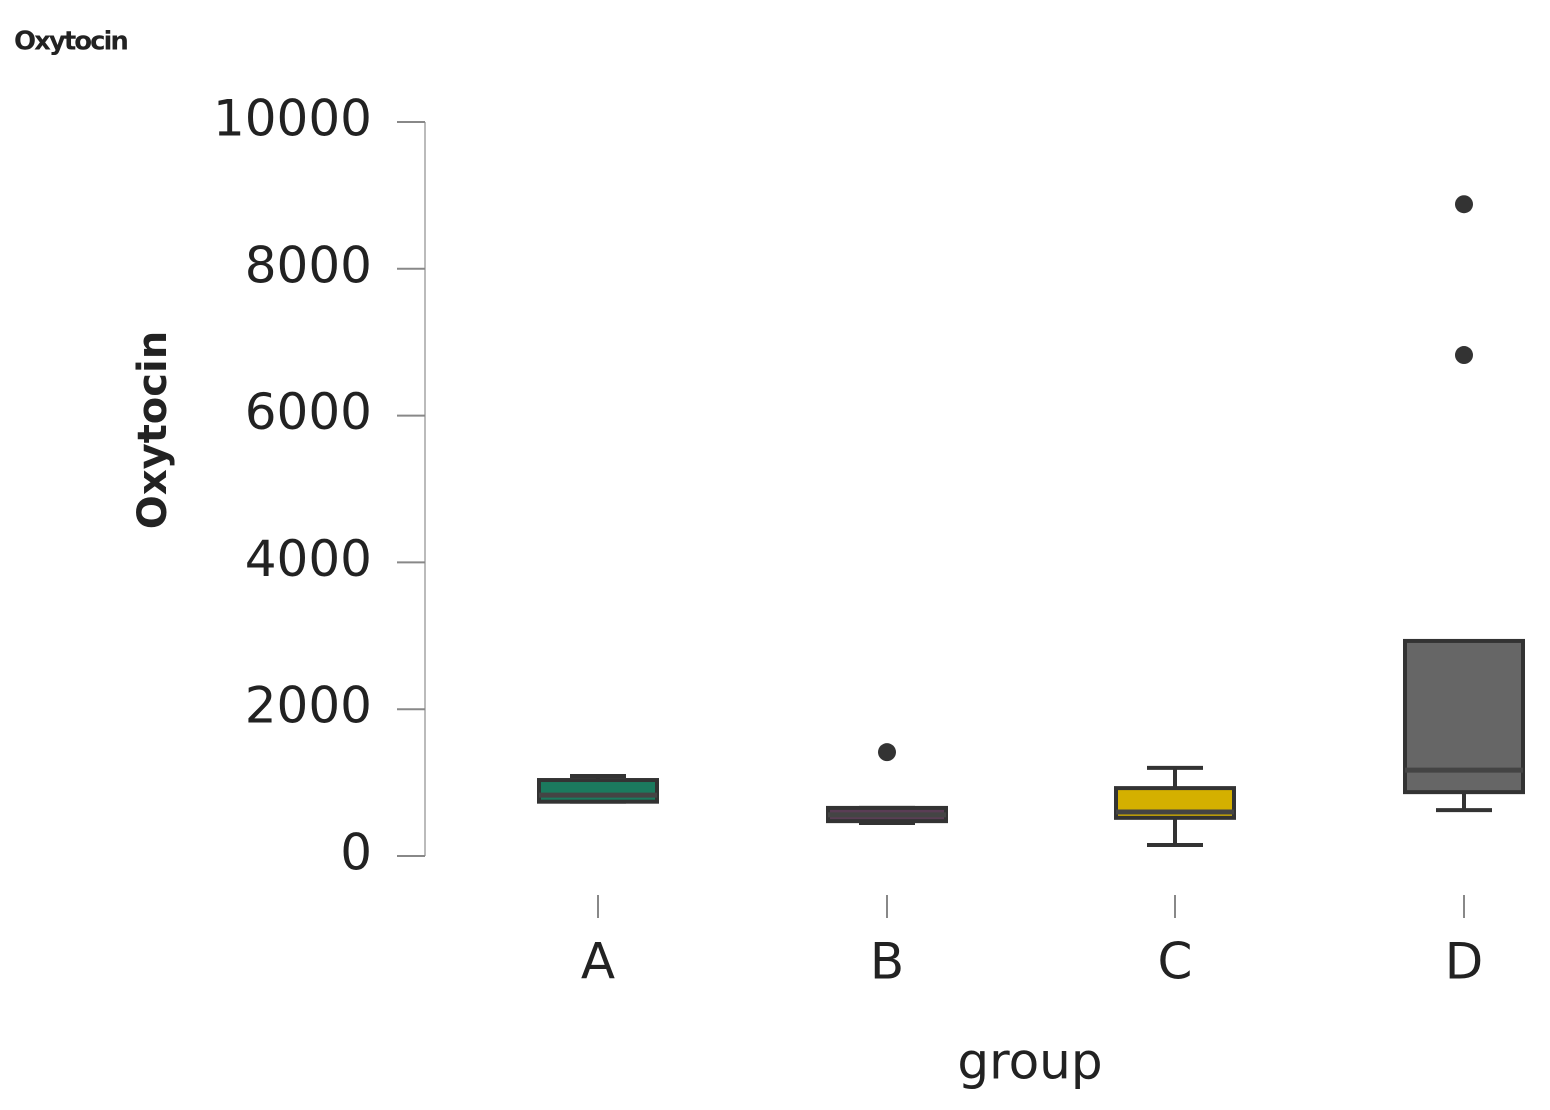 The image size is (1550, 1110). I want to click on x-tick-label: C, so click(1175, 962).